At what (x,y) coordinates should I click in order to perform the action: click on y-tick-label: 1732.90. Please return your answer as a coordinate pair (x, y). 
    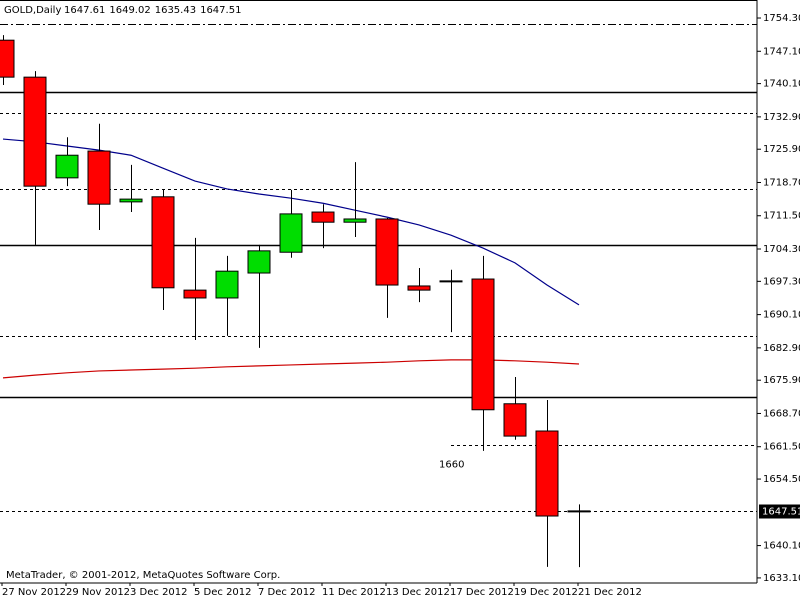
    Looking at the image, I should click on (781, 117).